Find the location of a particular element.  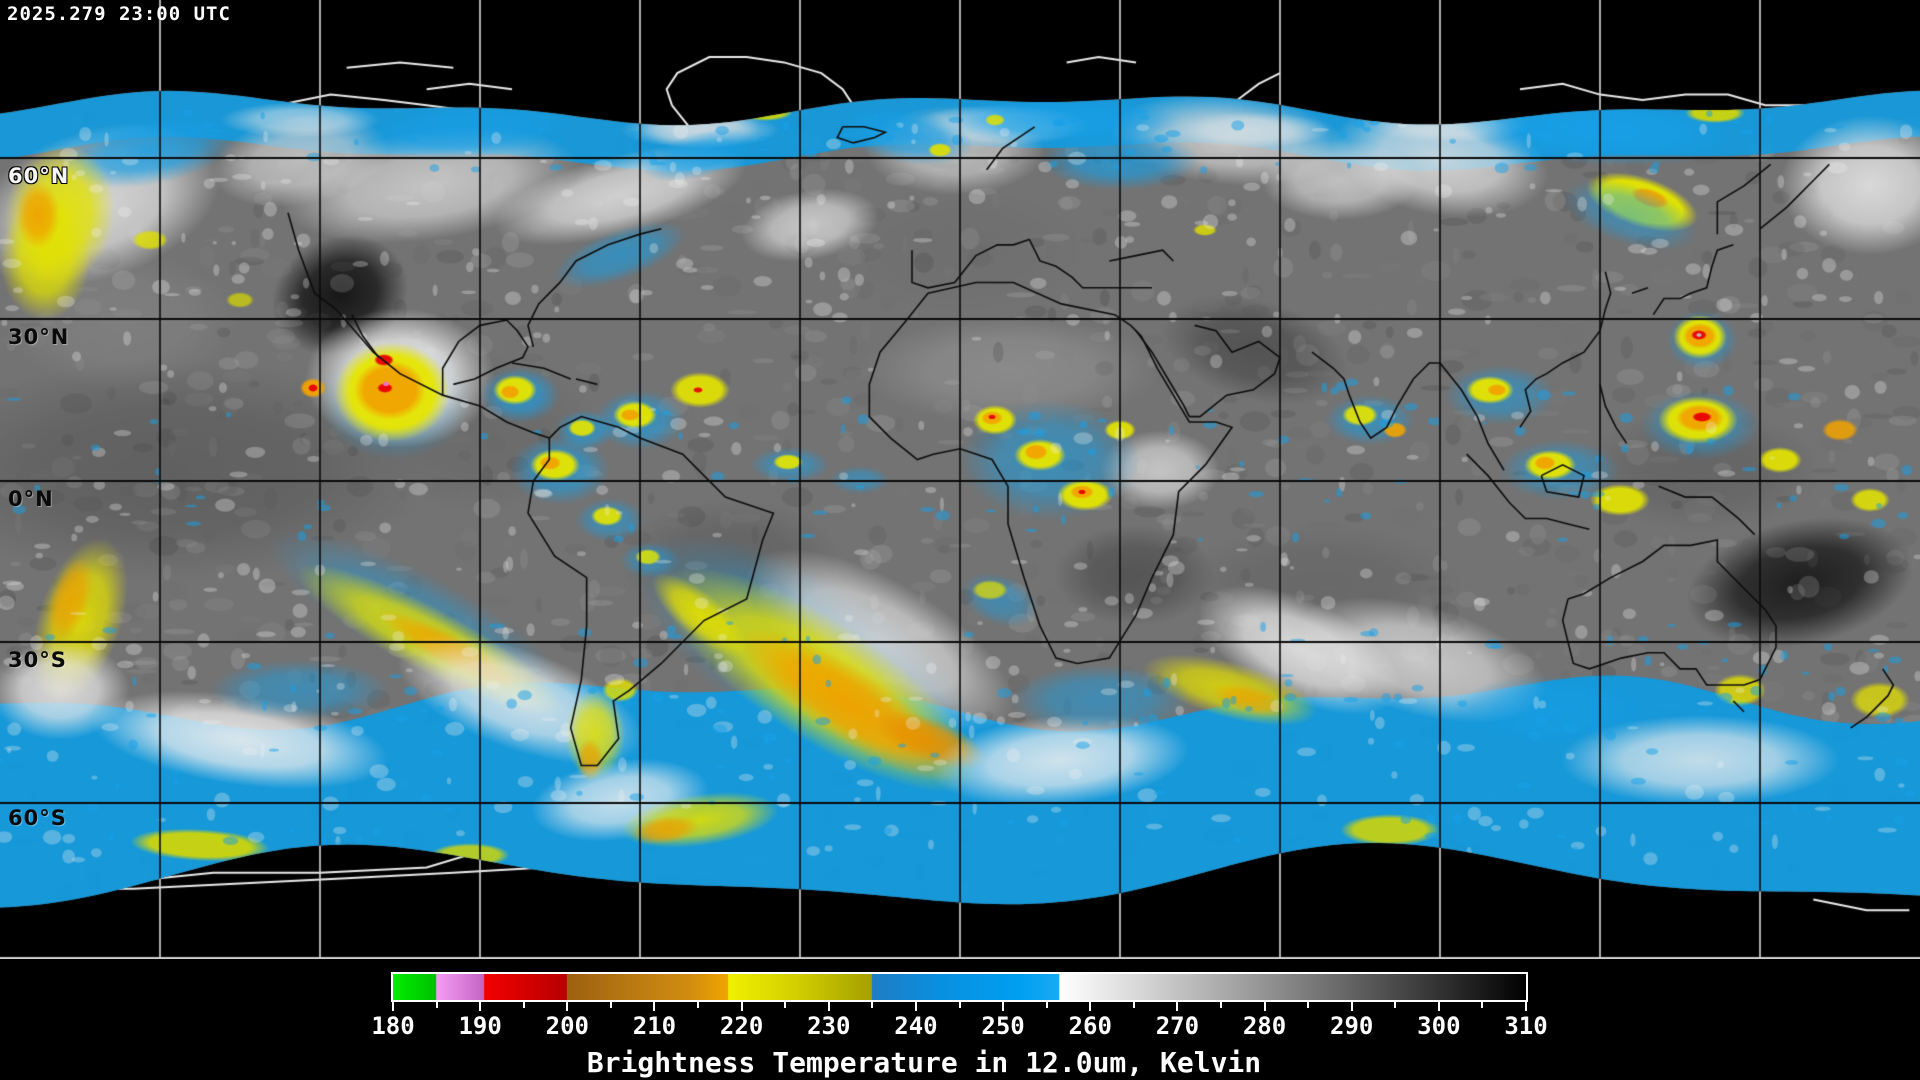

colorbar-tick-label: 230 is located at coordinates (829, 1026).